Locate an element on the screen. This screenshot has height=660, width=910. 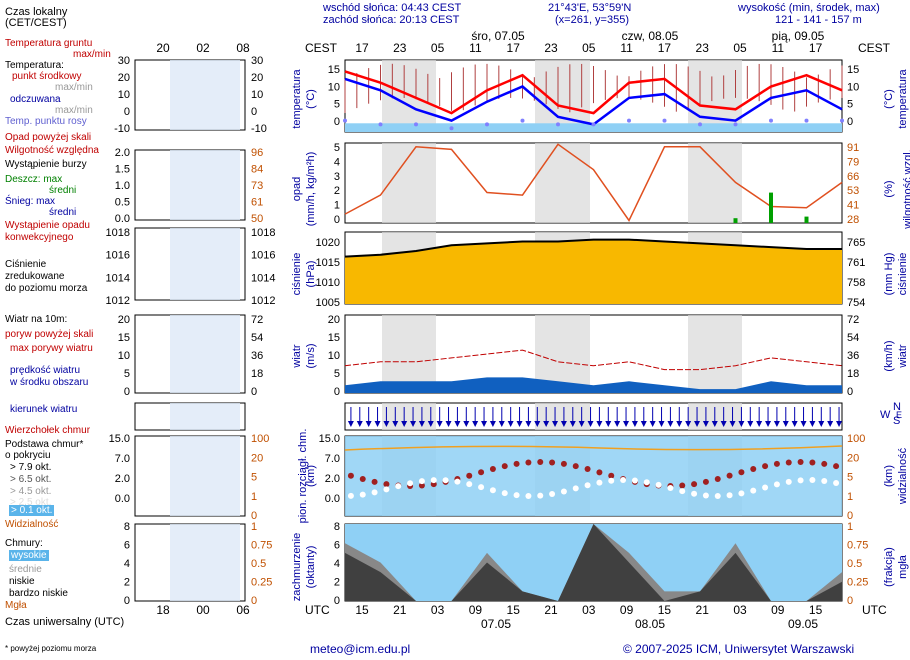
pressure-mmhg-tick: 761 is located at coordinates (856, 263).